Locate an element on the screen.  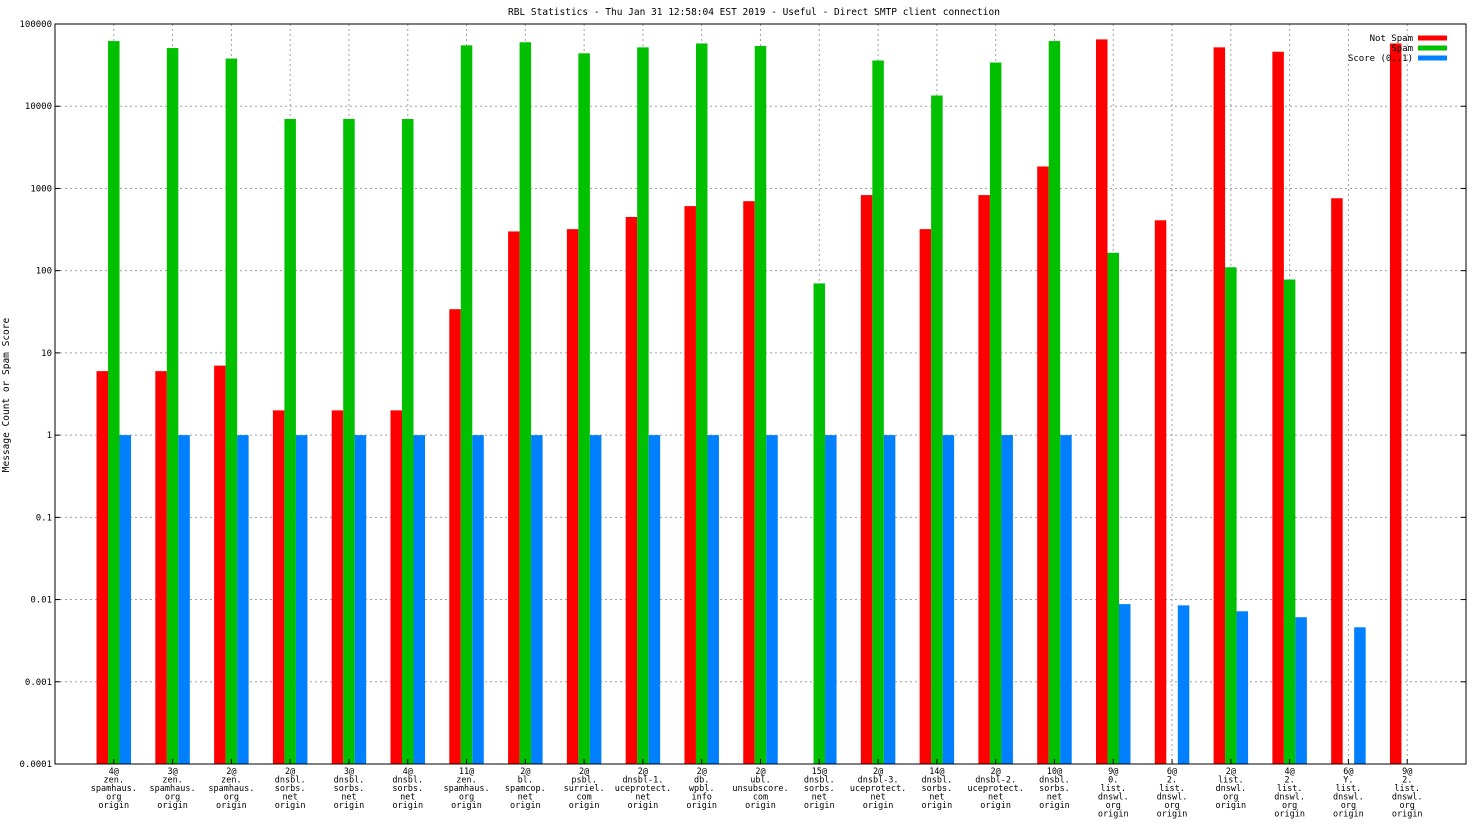
x-tick-label-line: 11@ is located at coordinates (466, 772).